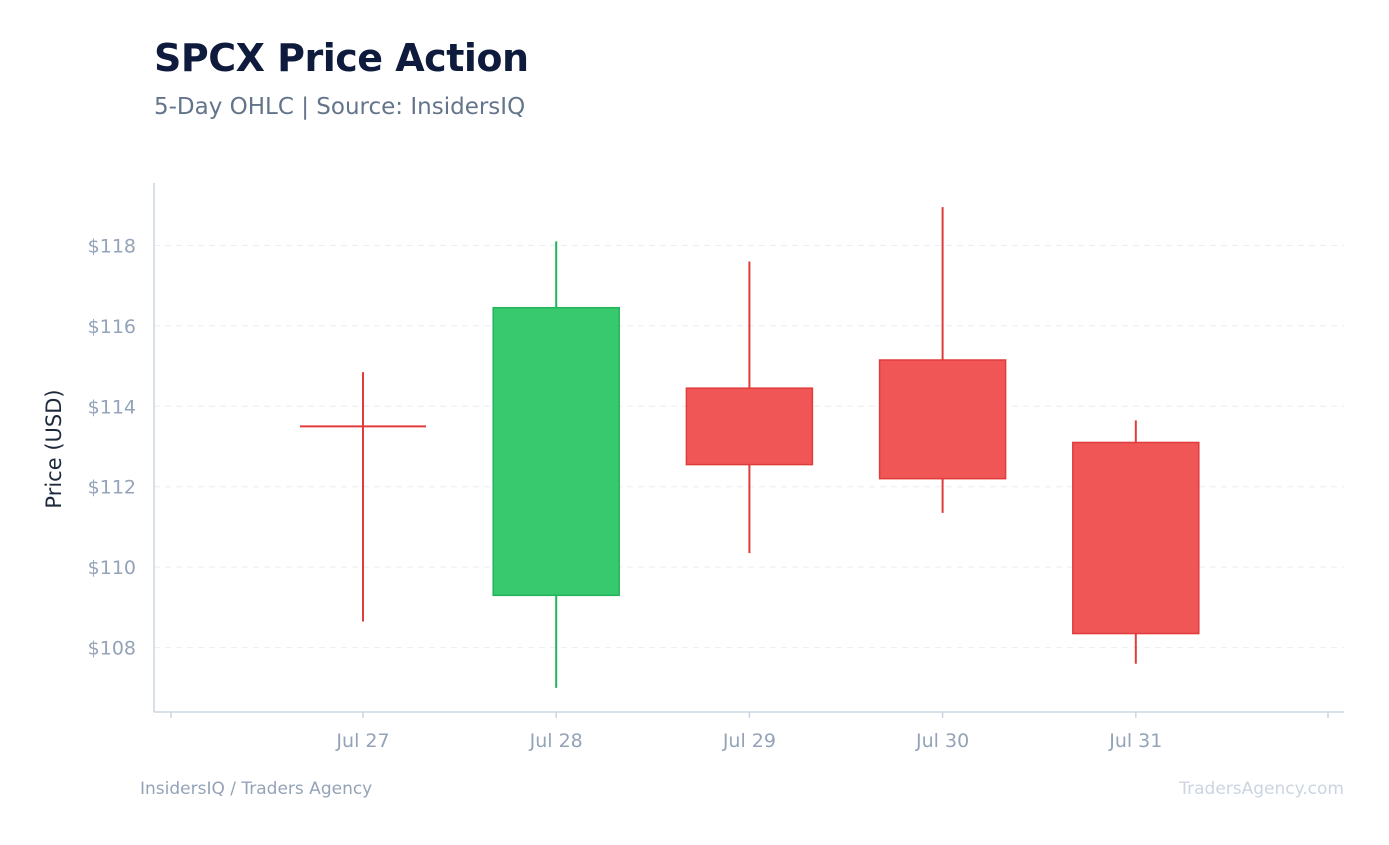 The image size is (1389, 845). Describe the element at coordinates (112, 407) in the screenshot. I see `y-tick-label: $114` at that location.